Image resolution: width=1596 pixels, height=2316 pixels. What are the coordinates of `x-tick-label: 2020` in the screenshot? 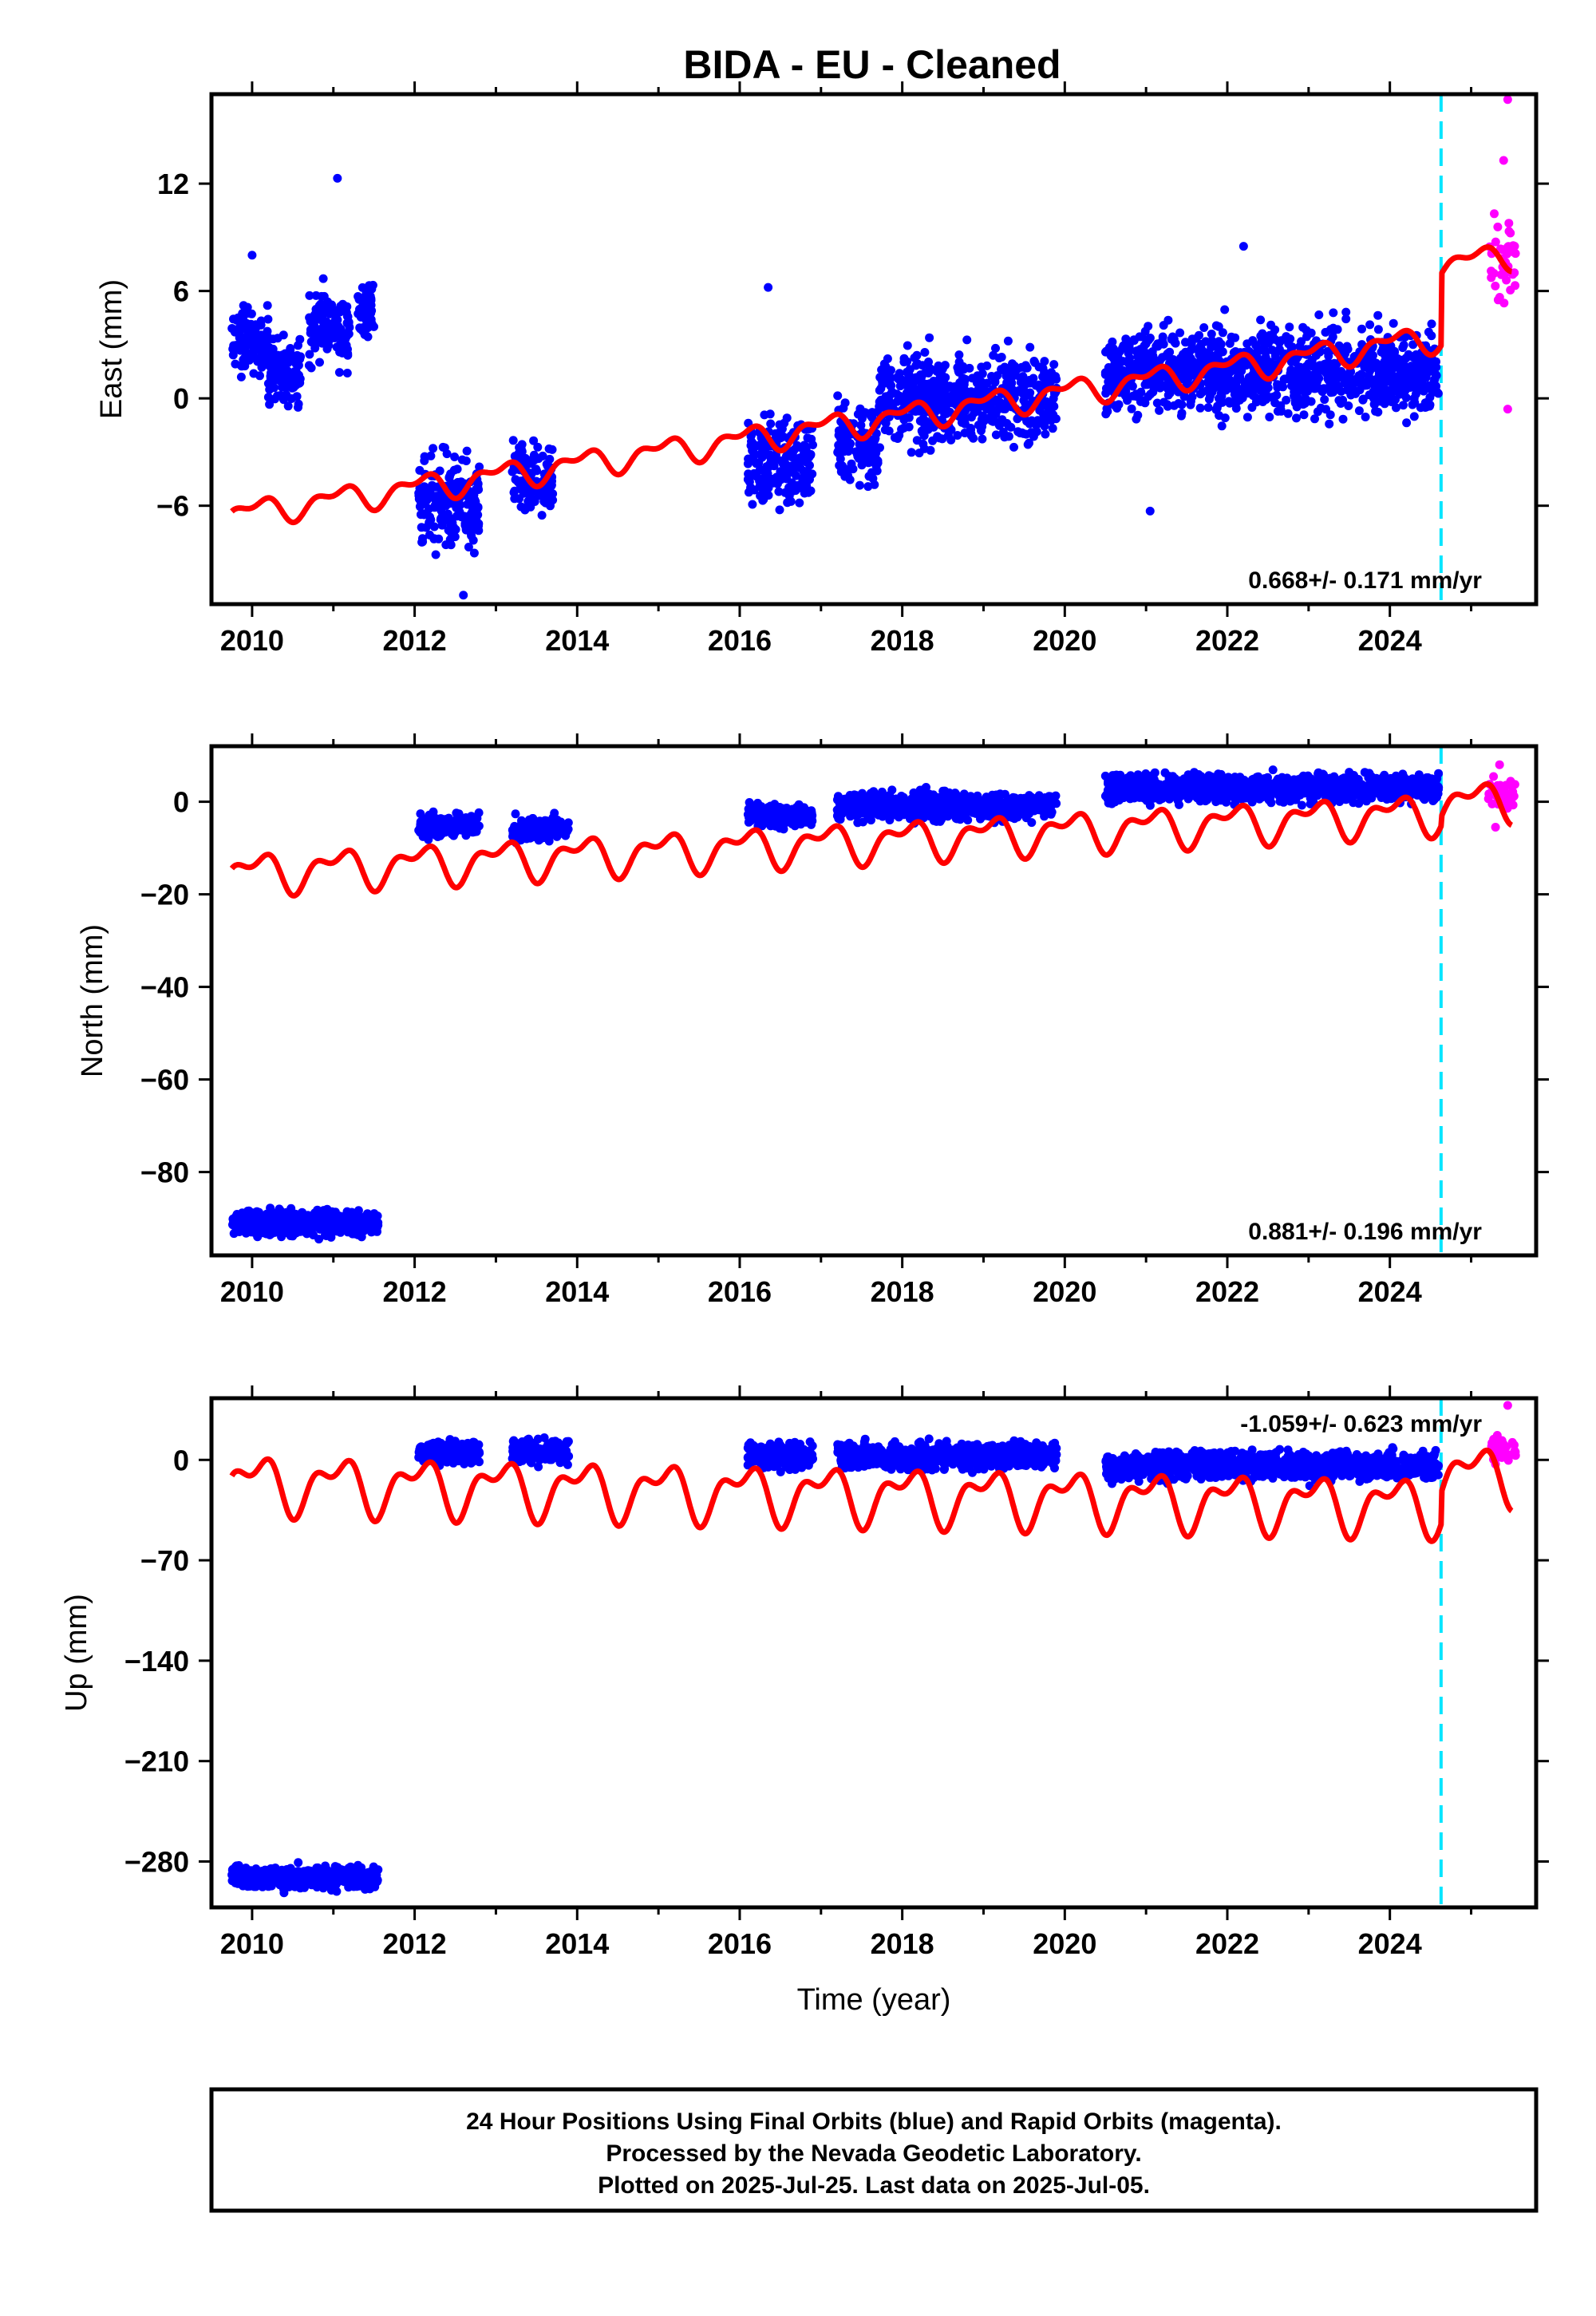 It's located at (1064, 640).